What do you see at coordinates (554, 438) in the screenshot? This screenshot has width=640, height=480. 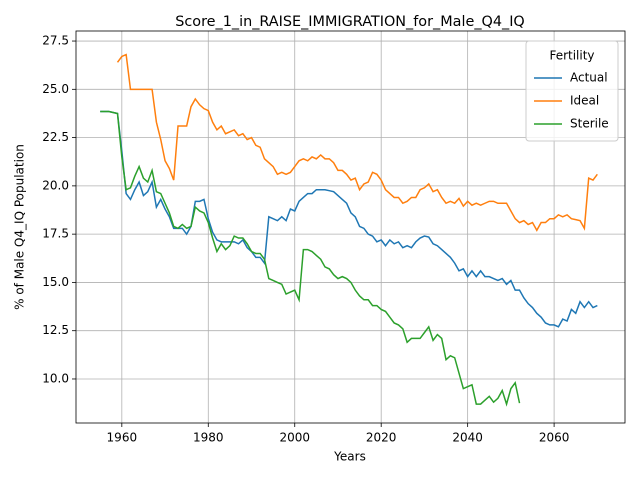 I see `x-tick-label: 2060` at bounding box center [554, 438].